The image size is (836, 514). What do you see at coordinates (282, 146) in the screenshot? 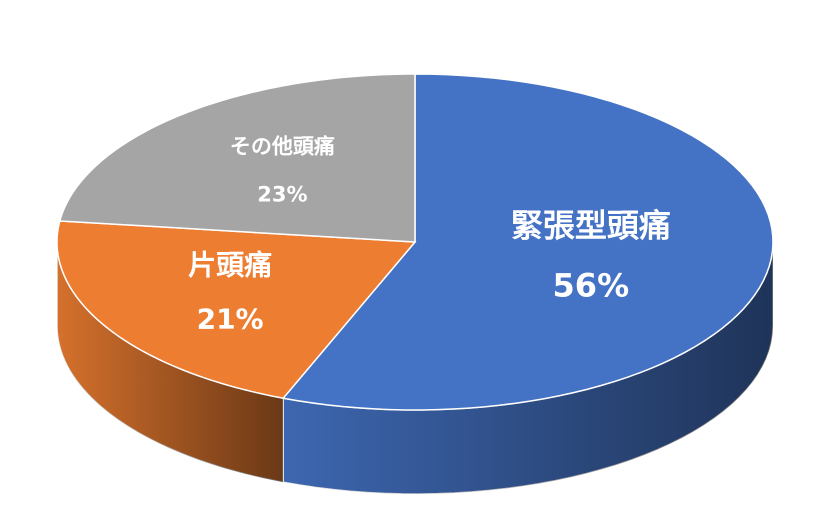
I see `slice-label: その他頭痛` at bounding box center [282, 146].